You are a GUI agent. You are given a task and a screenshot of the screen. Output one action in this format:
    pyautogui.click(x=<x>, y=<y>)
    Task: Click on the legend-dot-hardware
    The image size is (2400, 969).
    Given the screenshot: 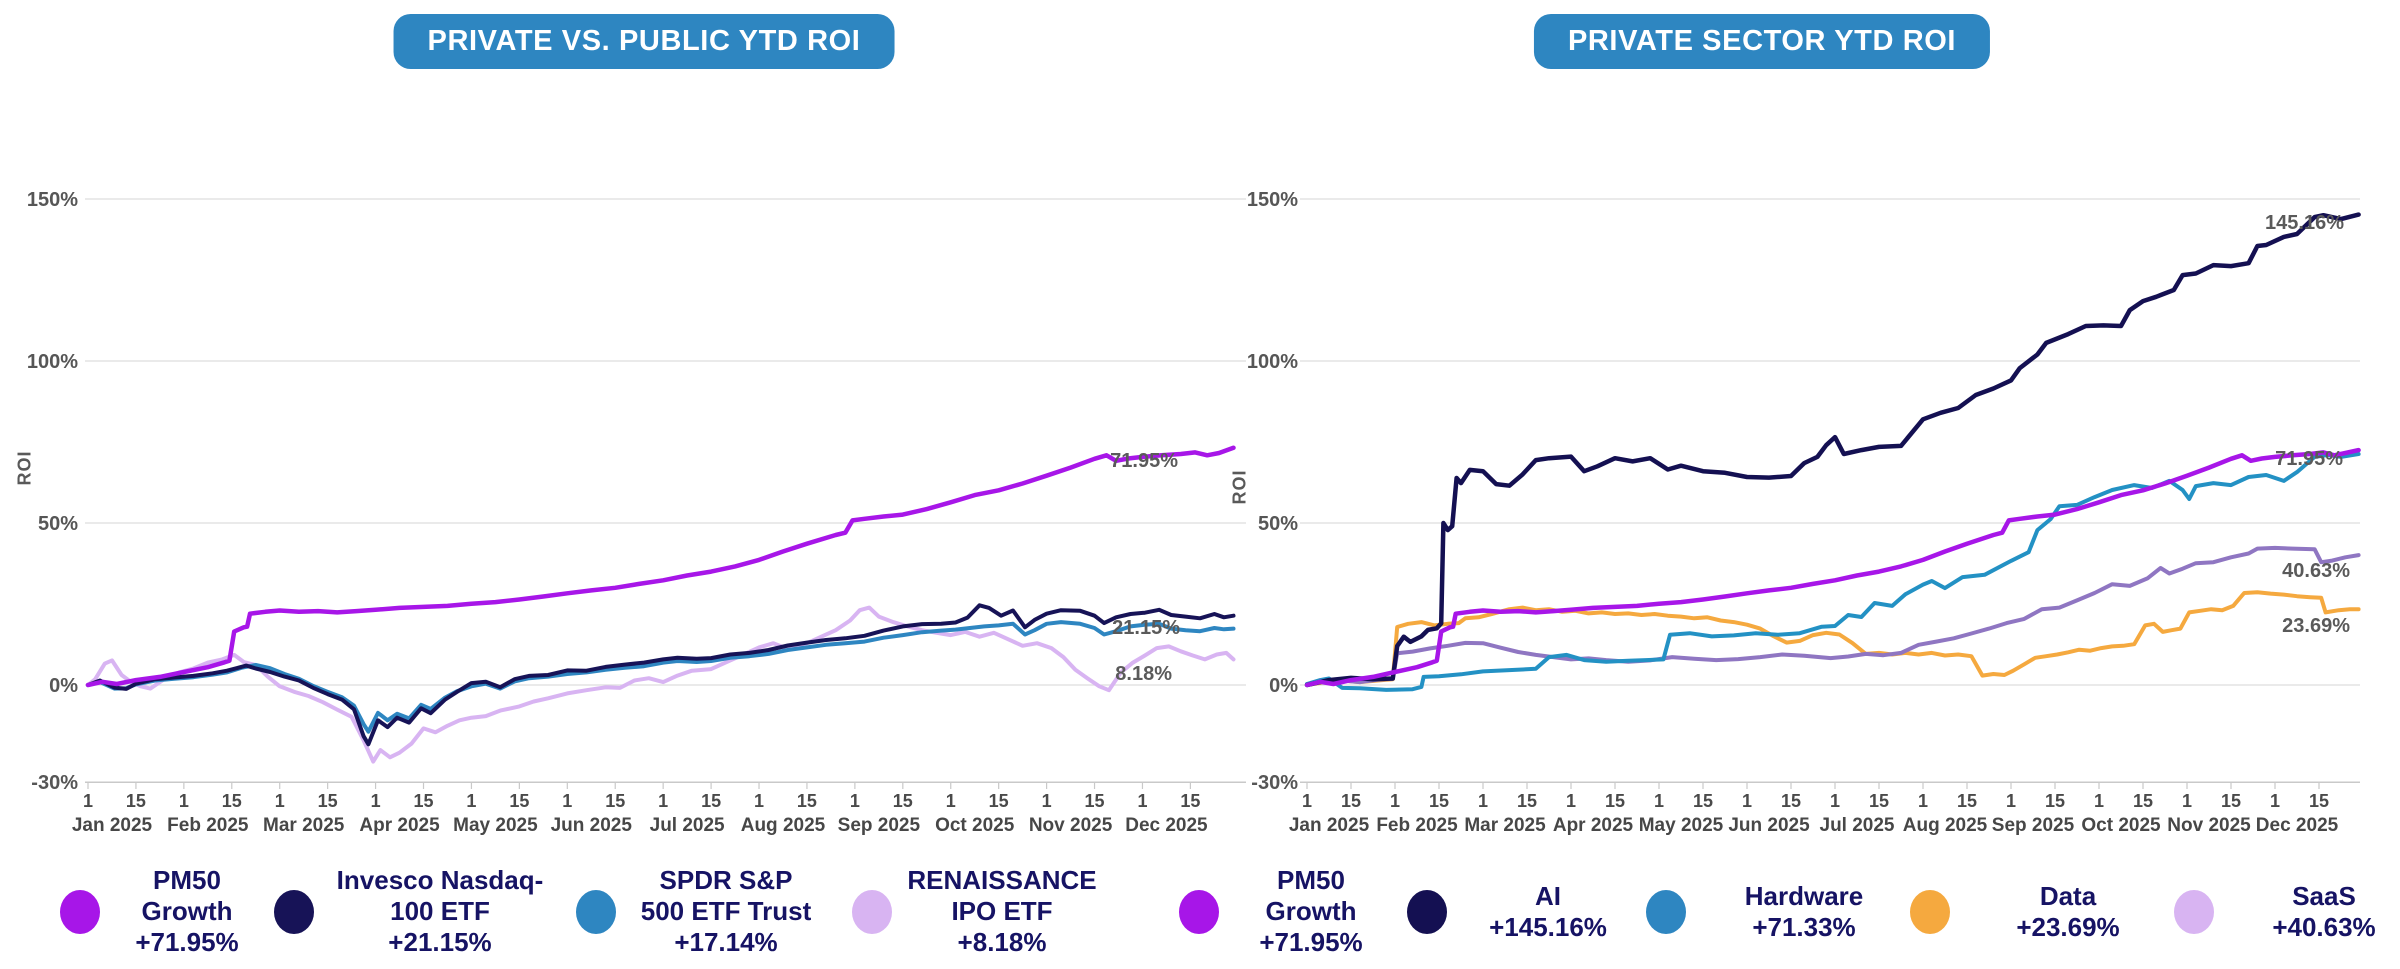 What is the action you would take?
    pyautogui.click(x=1666, y=912)
    